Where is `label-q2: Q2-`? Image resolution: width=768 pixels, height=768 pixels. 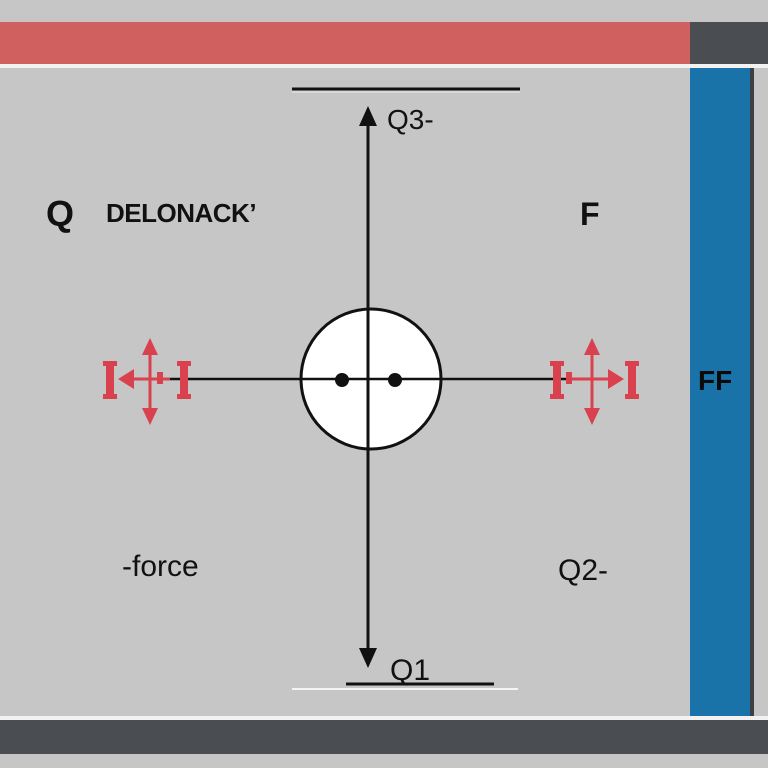 label-q2: Q2- is located at coordinates (583, 570).